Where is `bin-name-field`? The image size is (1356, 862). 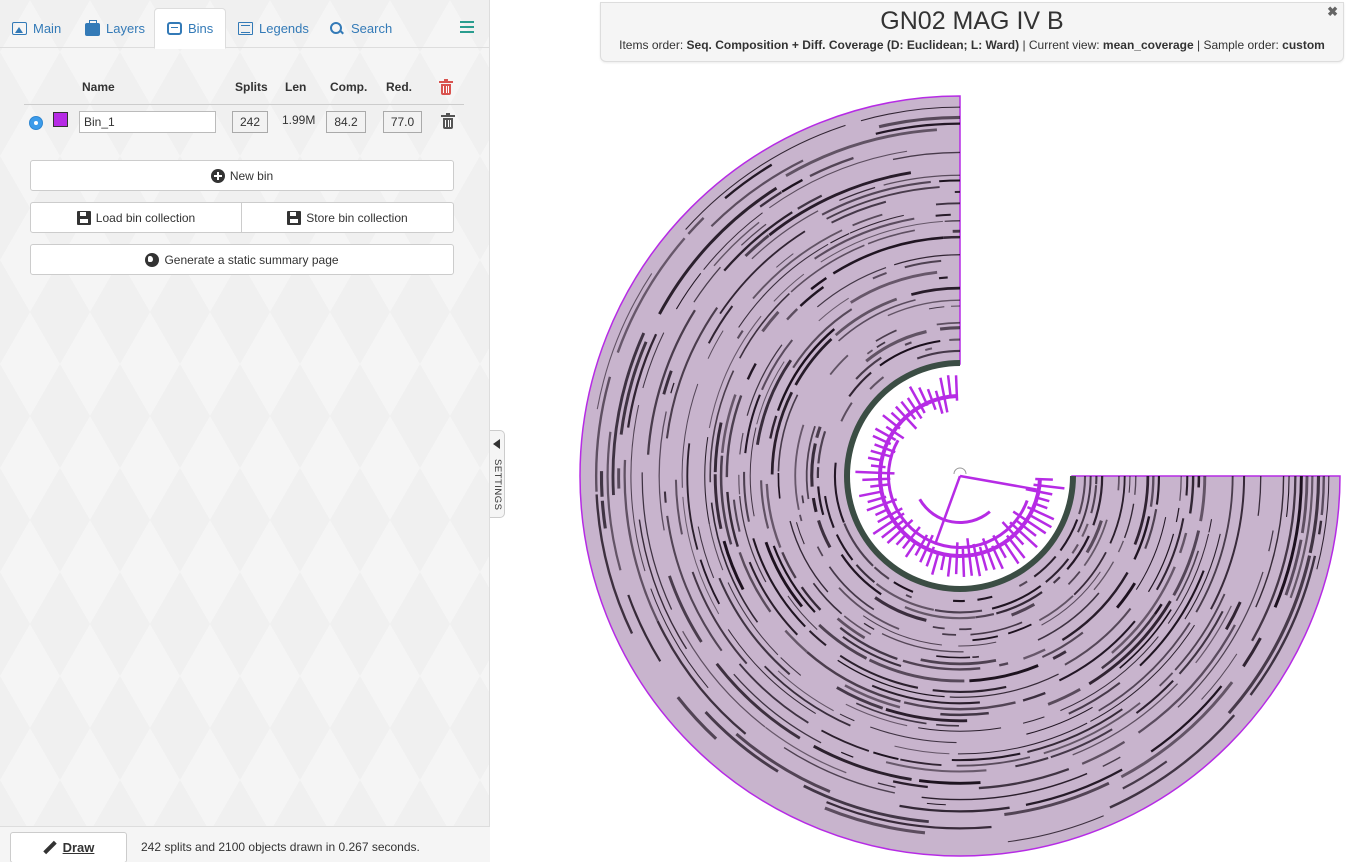
bin-name-field is located at coordinates (147, 122).